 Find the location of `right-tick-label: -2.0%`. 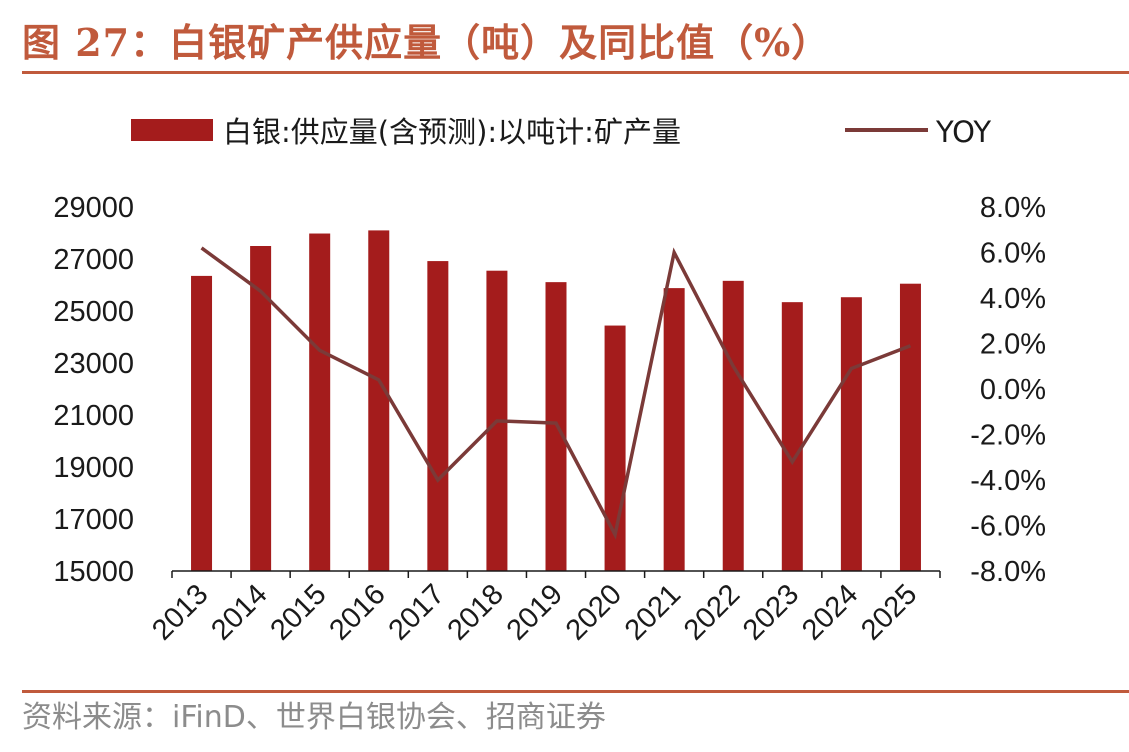

right-tick-label: -2.0% is located at coordinates (1008, 436).